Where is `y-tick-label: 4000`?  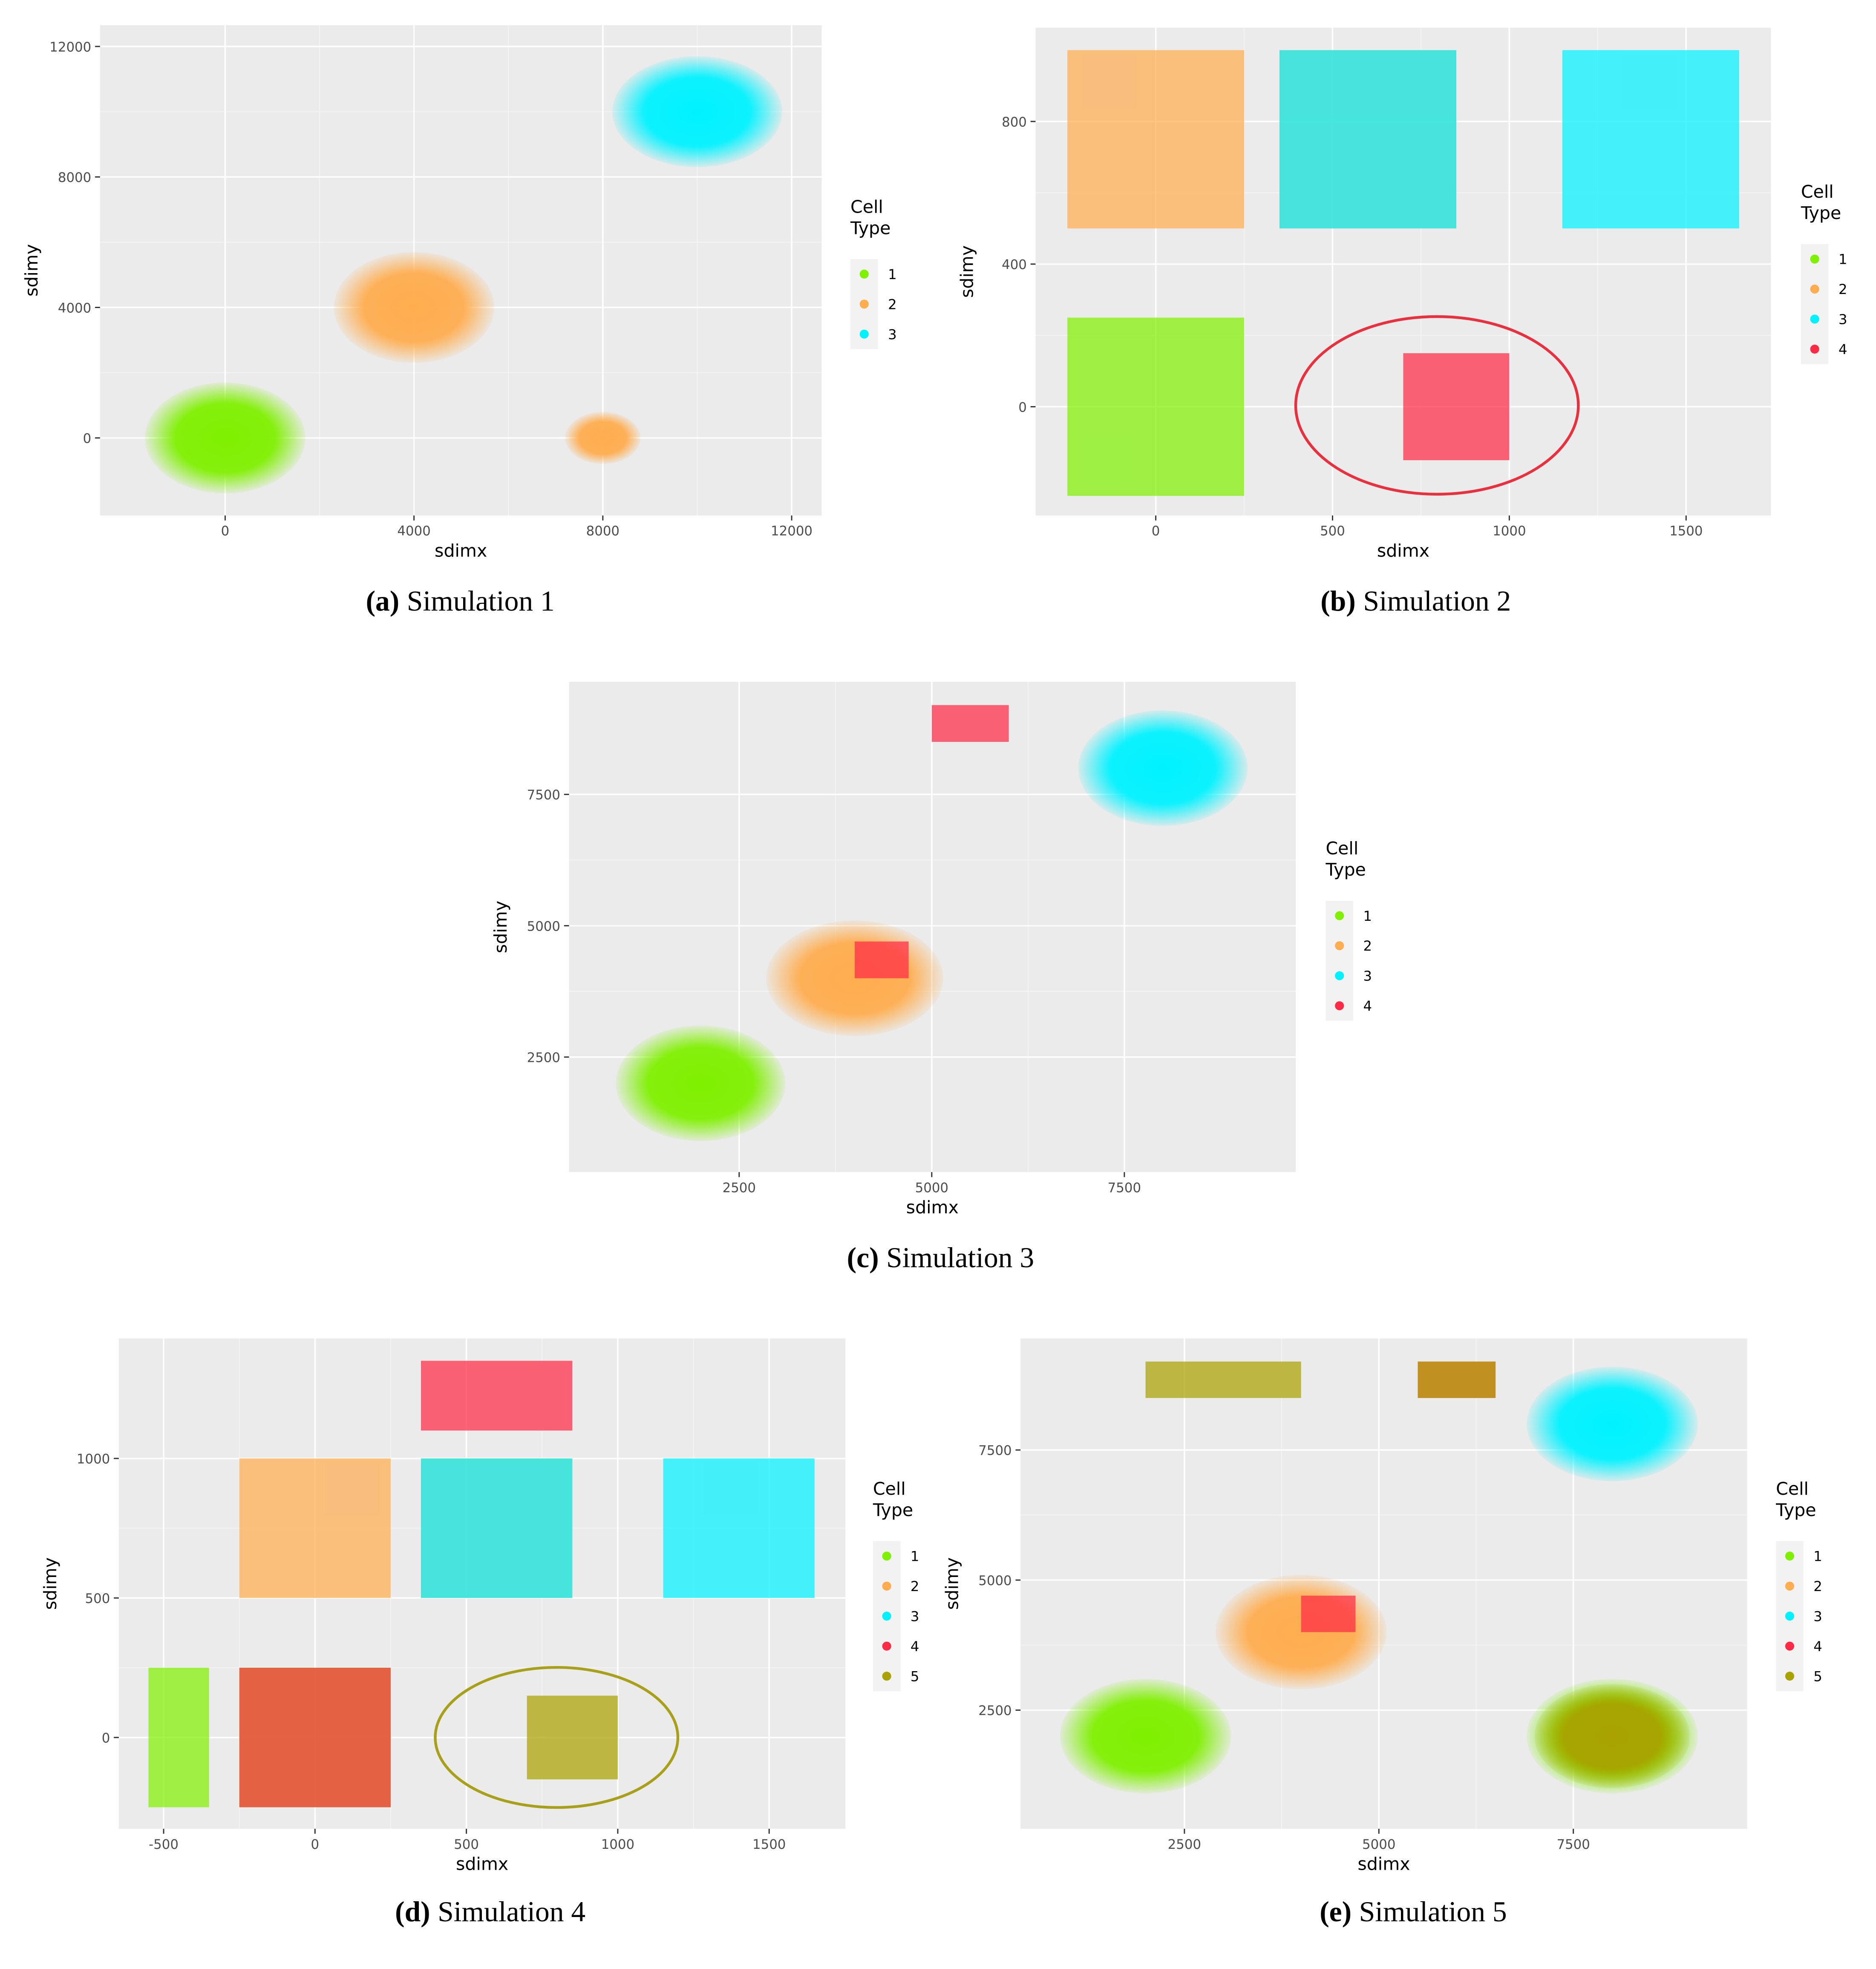 y-tick-label: 4000 is located at coordinates (74, 308).